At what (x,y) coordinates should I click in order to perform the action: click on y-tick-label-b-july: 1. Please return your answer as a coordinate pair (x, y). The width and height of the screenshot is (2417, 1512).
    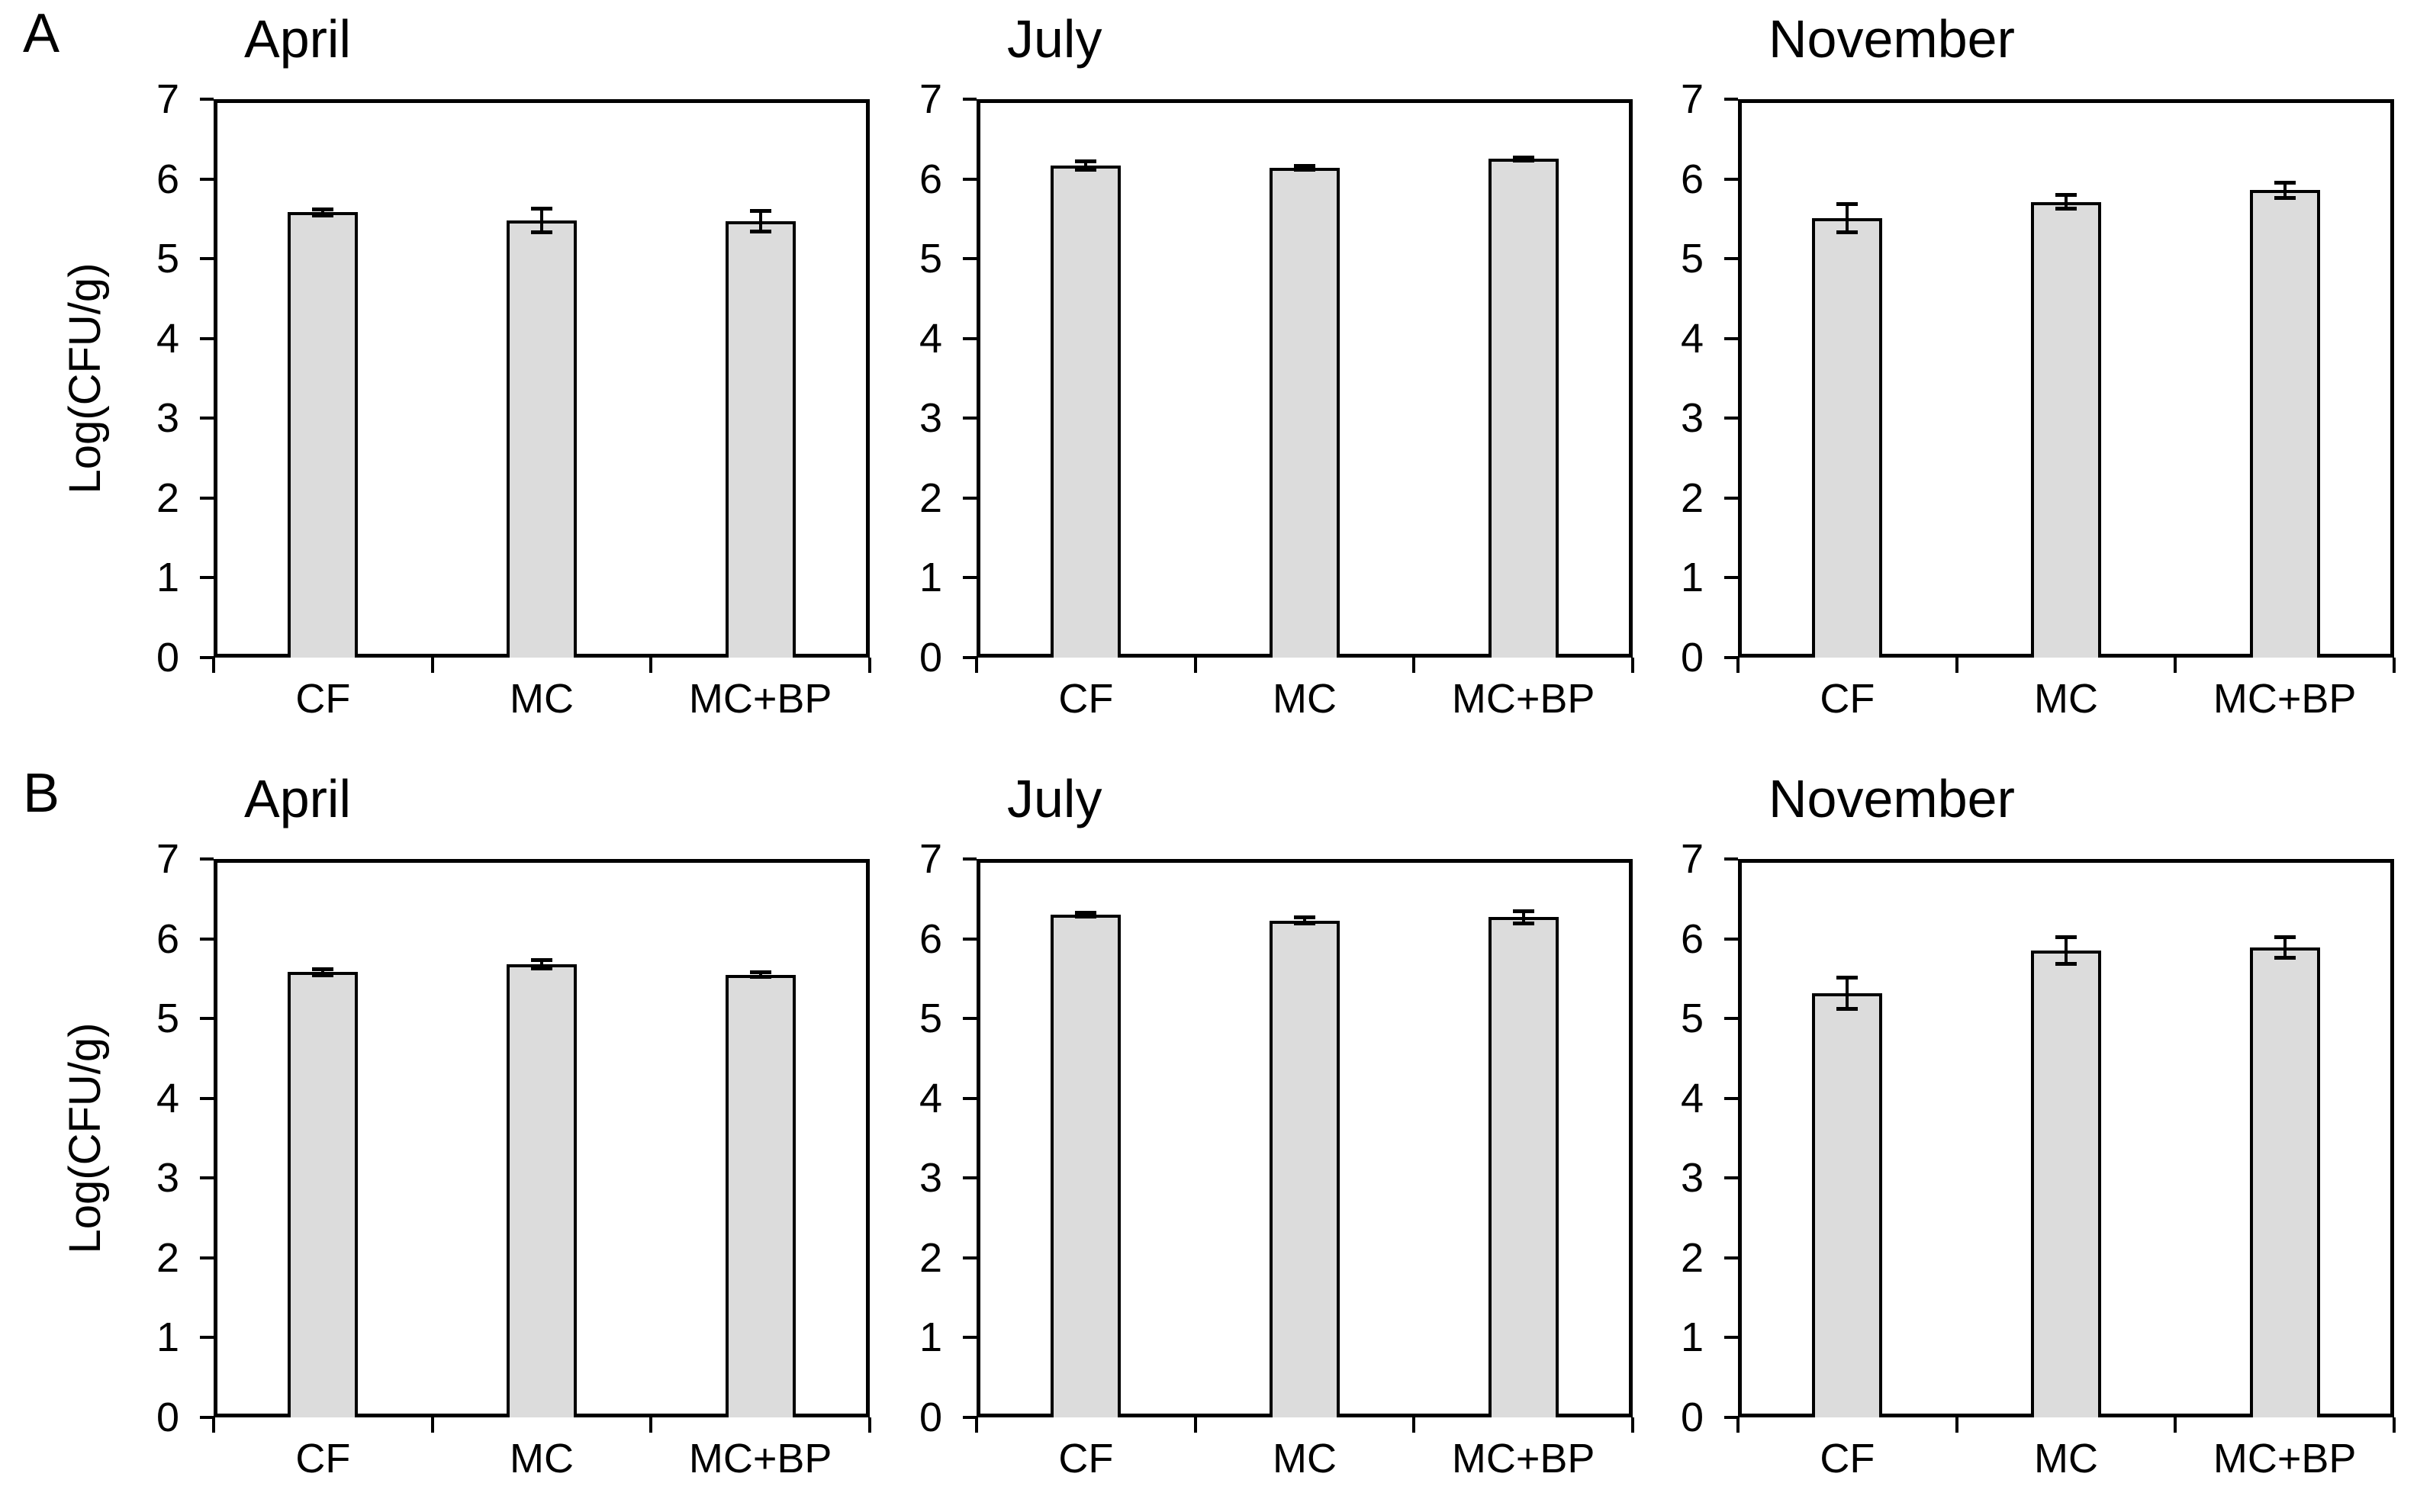
    Looking at the image, I should click on (931, 1338).